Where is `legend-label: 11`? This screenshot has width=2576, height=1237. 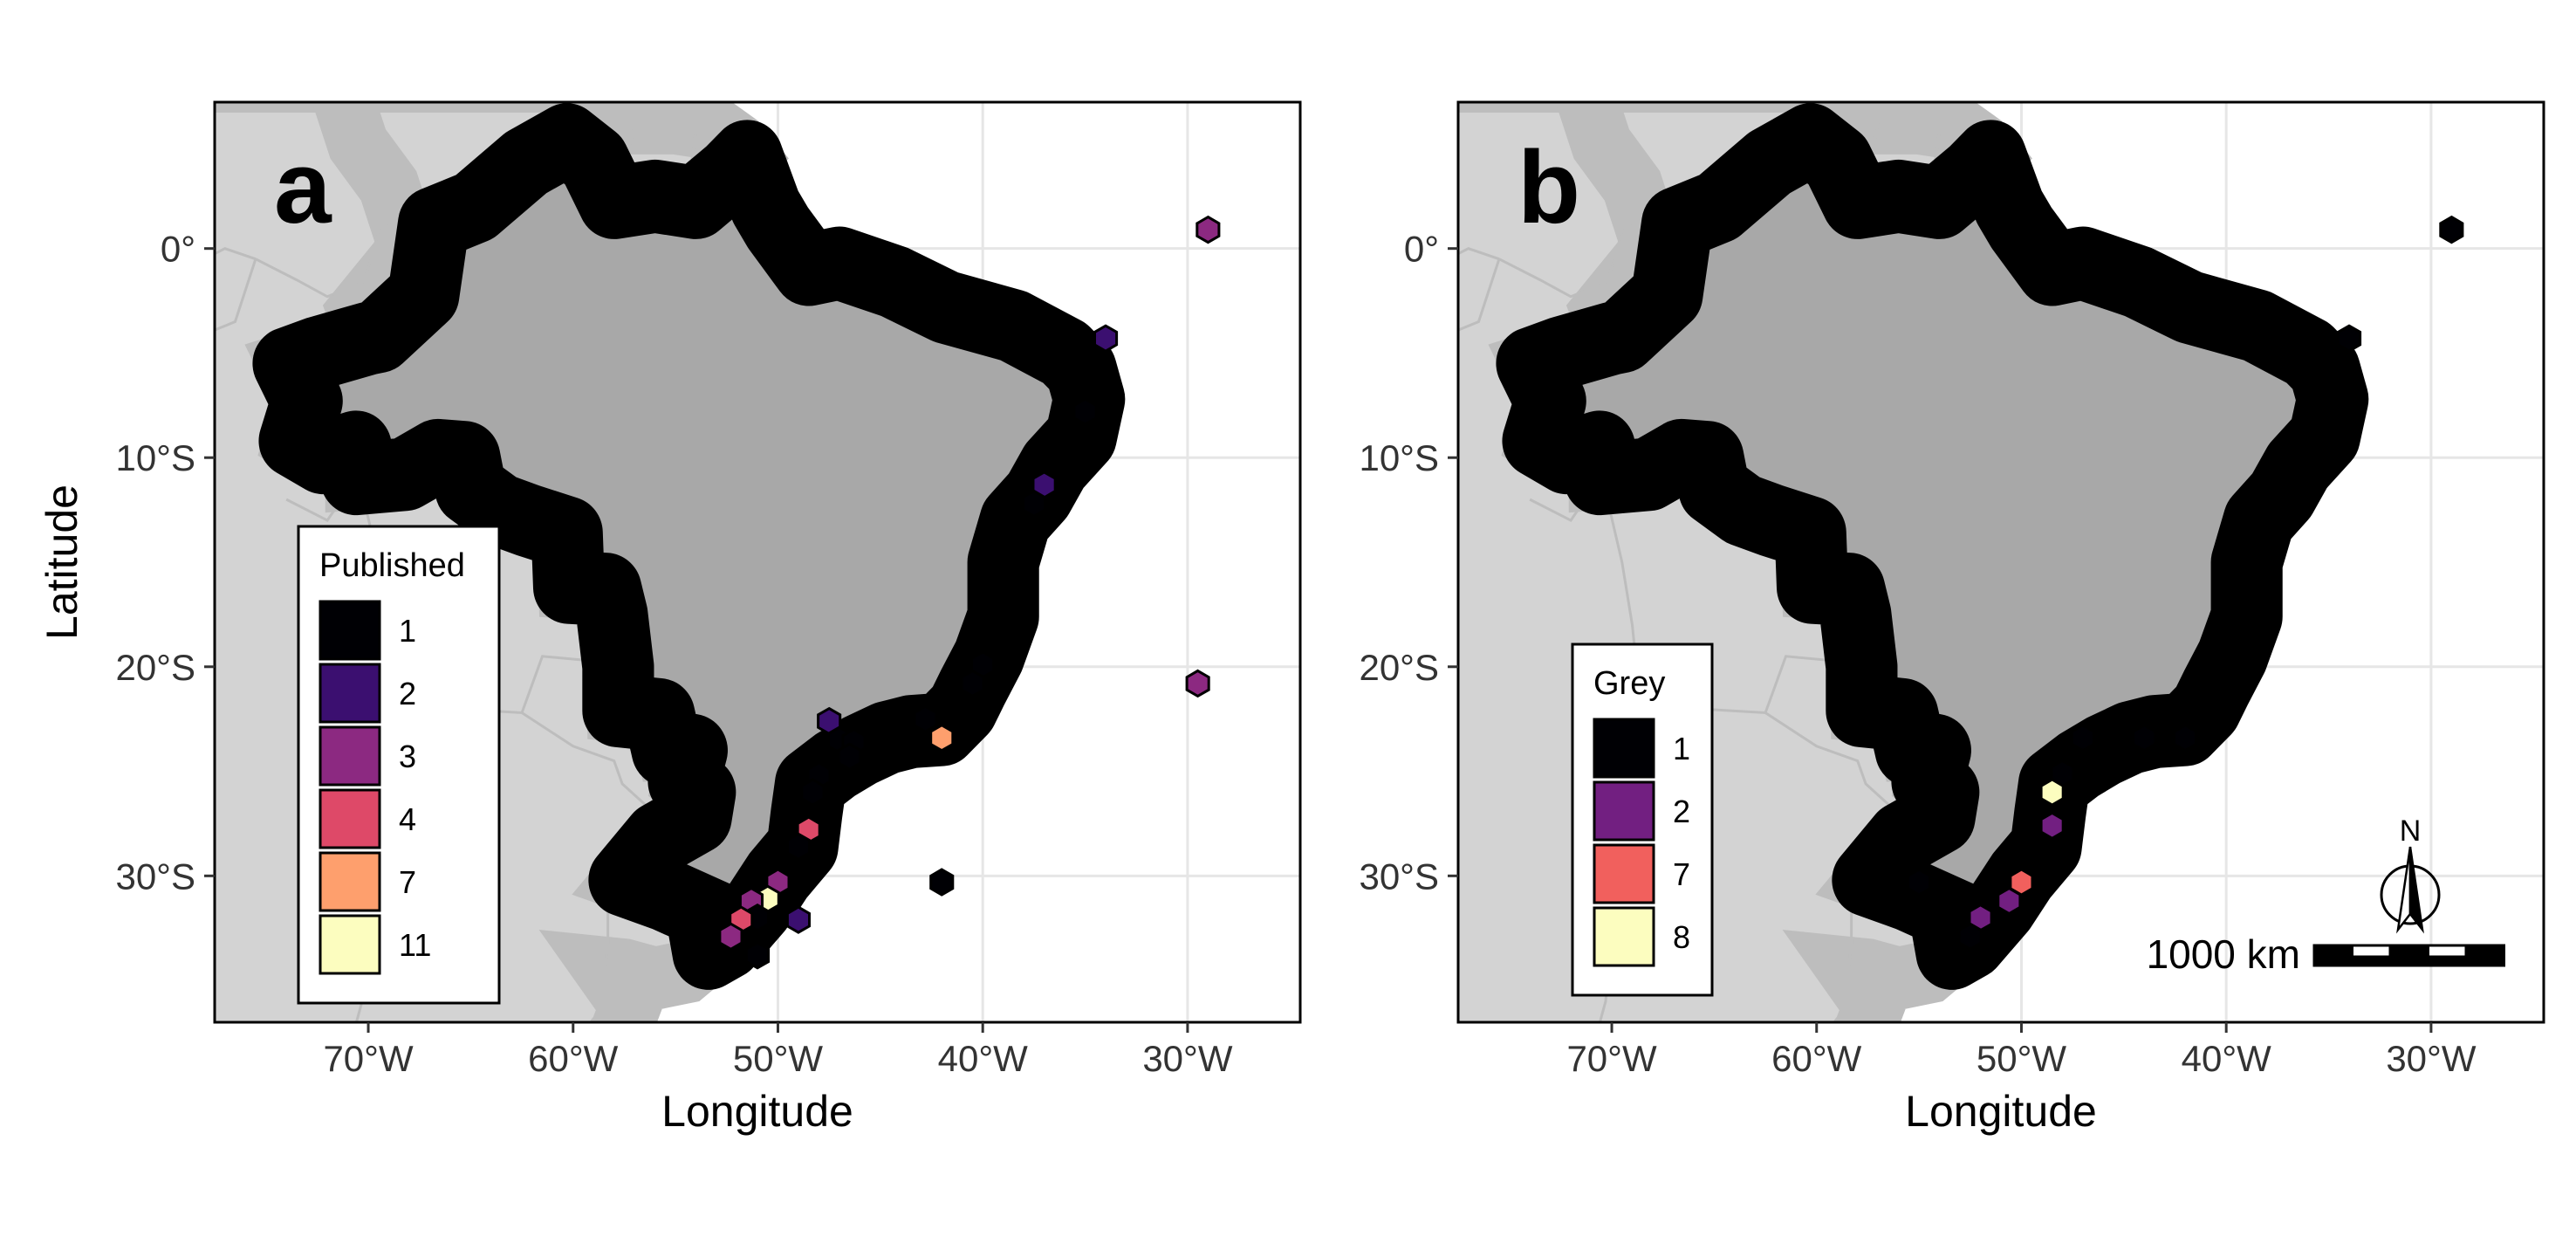
legend-label: 11 is located at coordinates (415, 945).